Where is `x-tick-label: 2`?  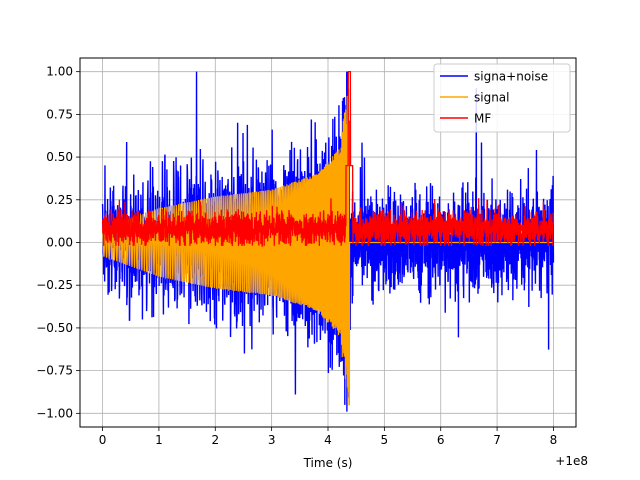 x-tick-label: 2 is located at coordinates (215, 440).